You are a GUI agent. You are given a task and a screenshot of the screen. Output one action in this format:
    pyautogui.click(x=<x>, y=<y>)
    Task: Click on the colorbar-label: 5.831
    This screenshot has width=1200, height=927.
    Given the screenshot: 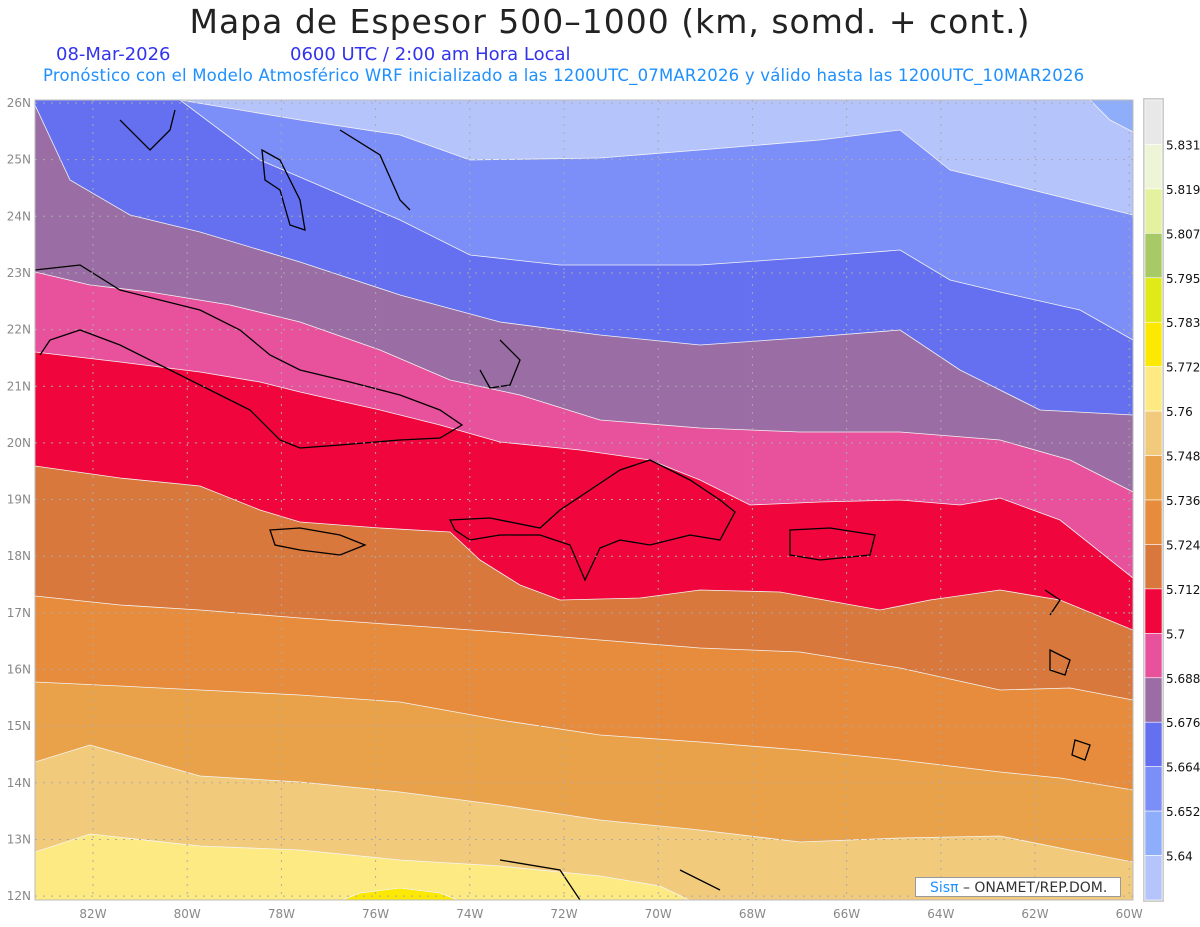 What is the action you would take?
    pyautogui.click(x=1183, y=145)
    